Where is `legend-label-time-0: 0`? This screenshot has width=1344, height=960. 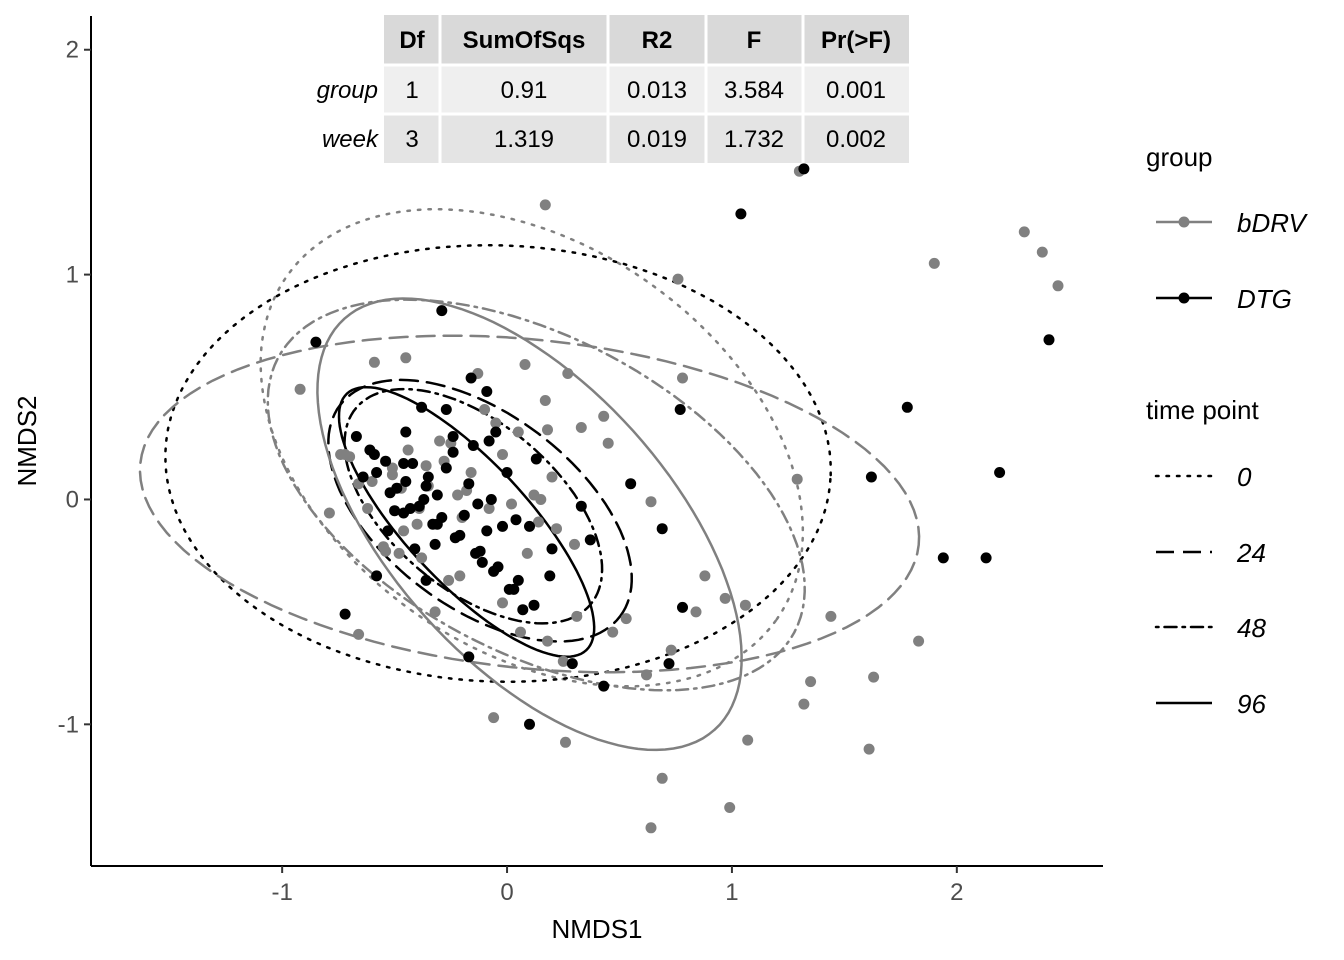
legend-label-time-0: 0 is located at coordinates (1244, 477).